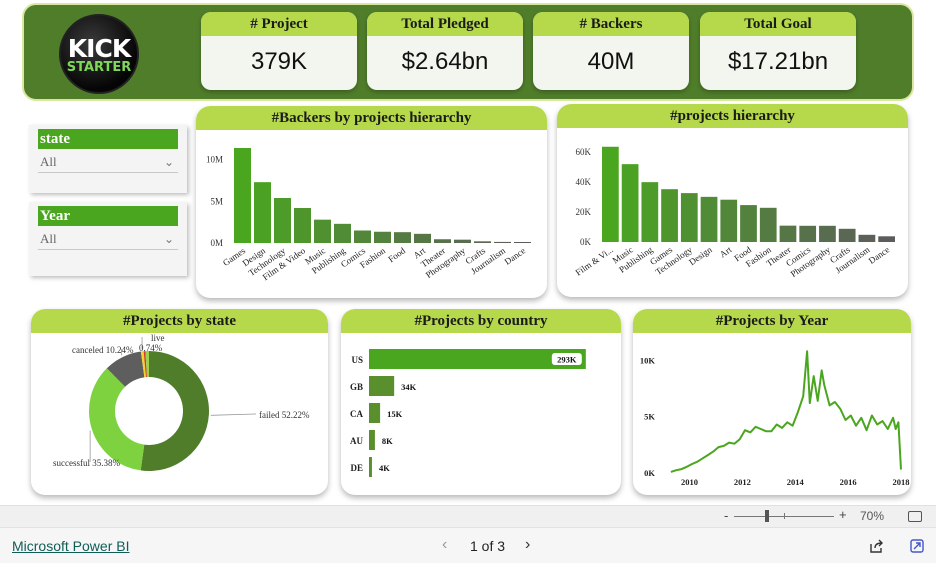 The width and height of the screenshot is (936, 563). Describe the element at coordinates (786, 411) in the screenshot. I see `series-line` at that location.